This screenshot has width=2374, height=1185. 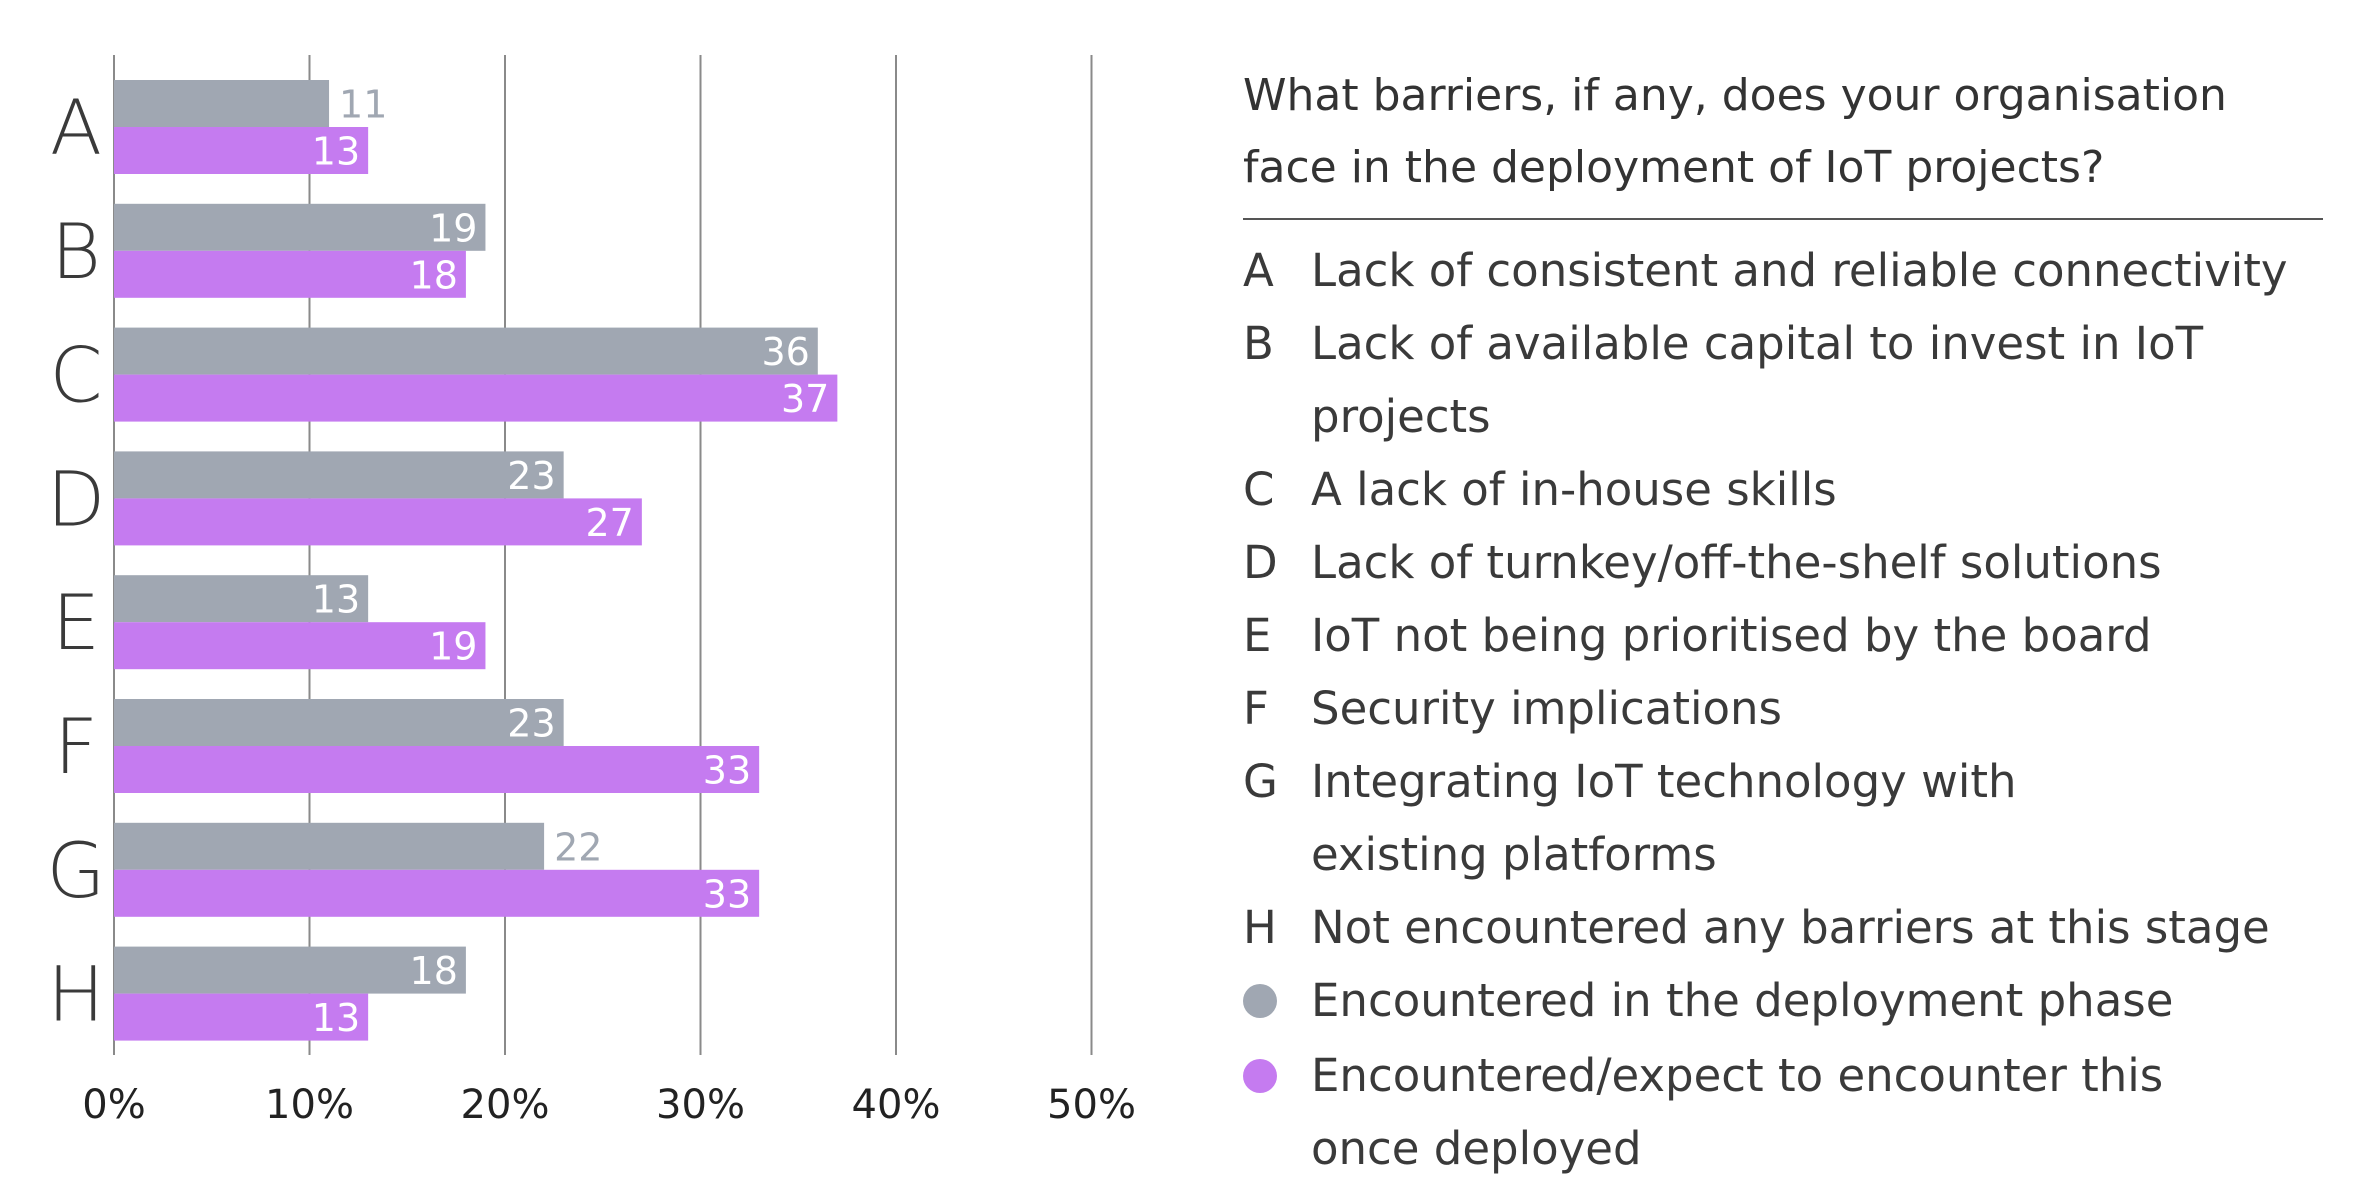 What do you see at coordinates (1257, 635) in the screenshot?
I see `legend-key: E` at bounding box center [1257, 635].